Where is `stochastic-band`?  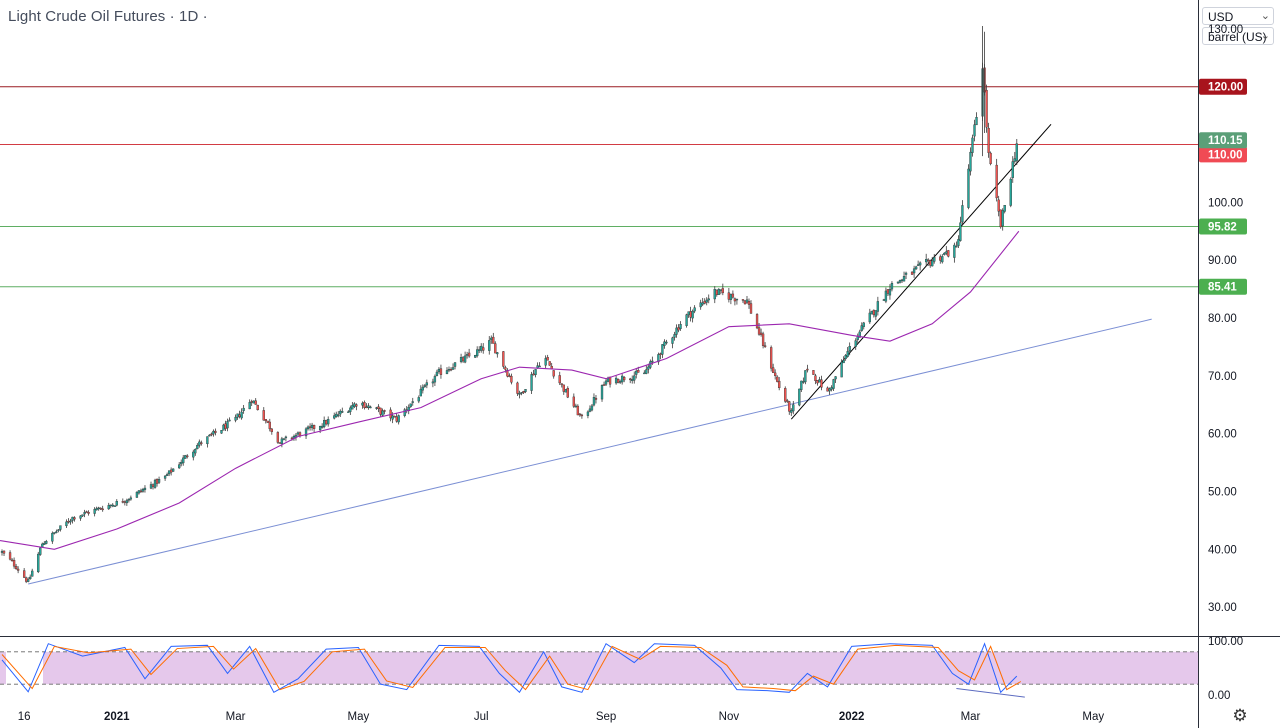
stochastic-band is located at coordinates (3, 668).